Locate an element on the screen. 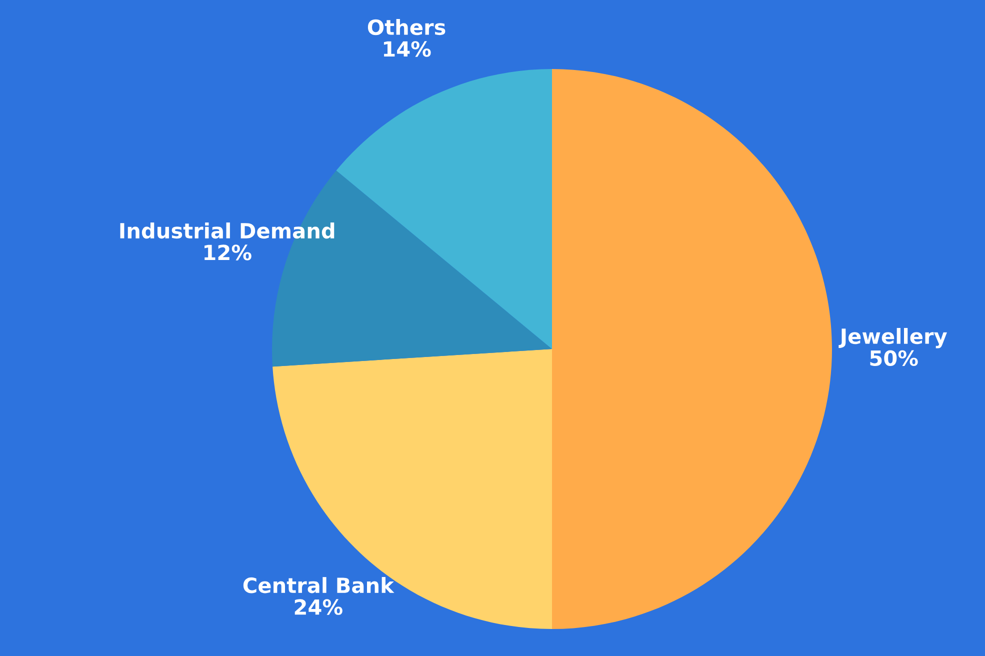 The height and width of the screenshot is (656, 985). data-label: 24% is located at coordinates (318, 607).